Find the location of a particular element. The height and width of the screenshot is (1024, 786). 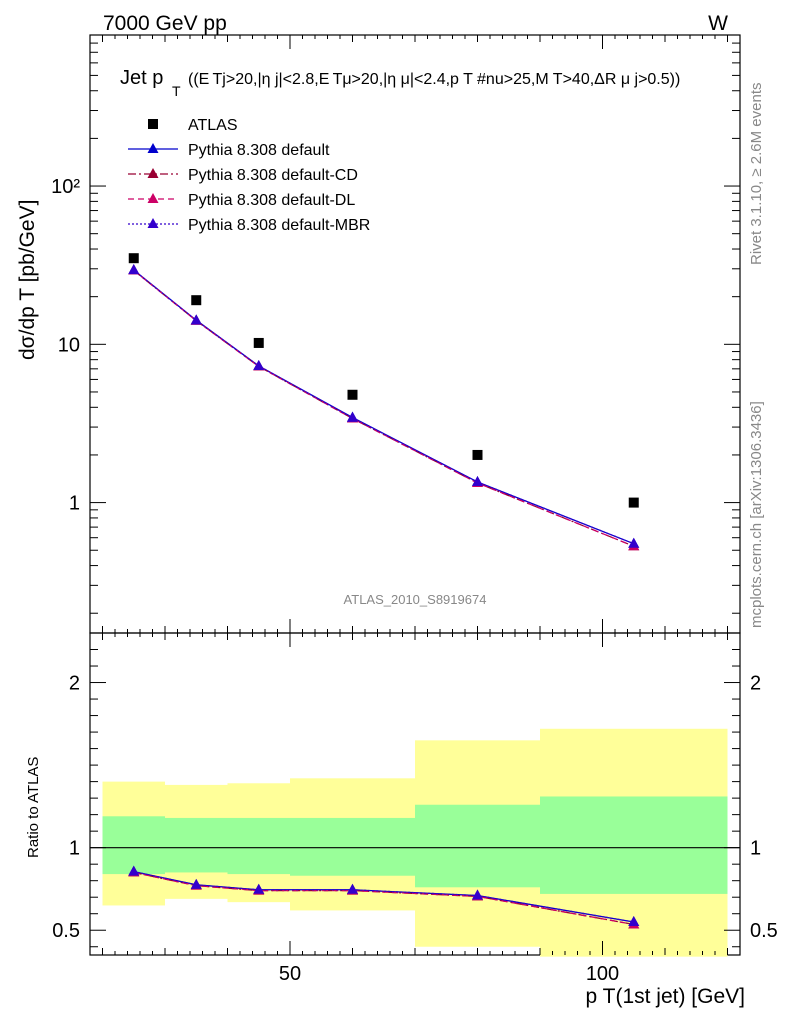

y-tick-label: 10² is located at coordinates (65, 187).